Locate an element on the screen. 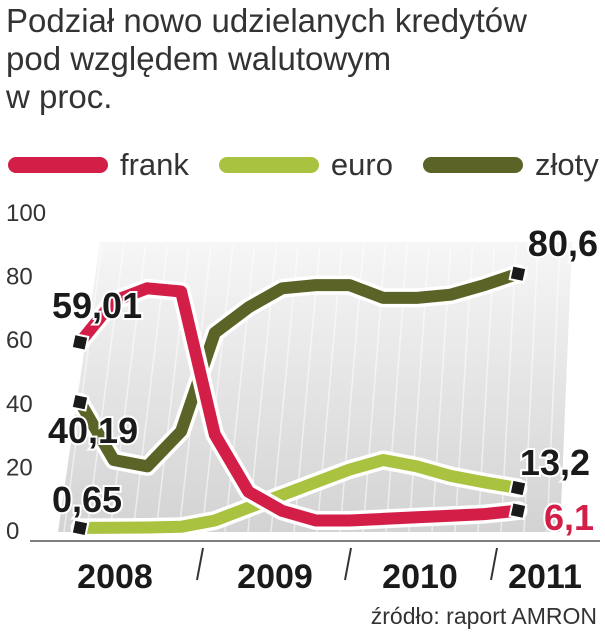 This screenshot has width=605, height=640. marker-złoty-start is located at coordinates (80, 402).